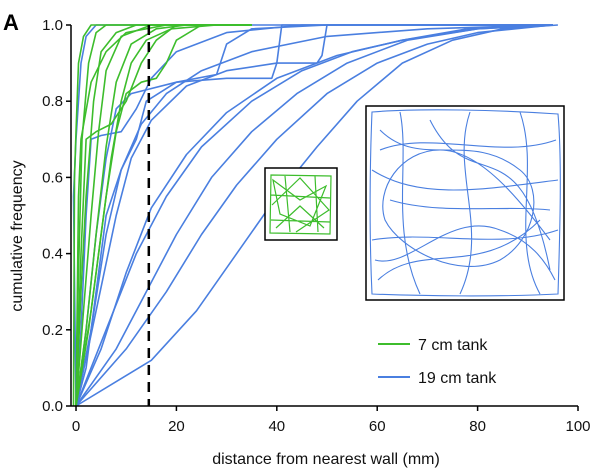 This screenshot has width=595, height=471. Describe the element at coordinates (11, 22) in the screenshot. I see `panel-letter: A` at that location.